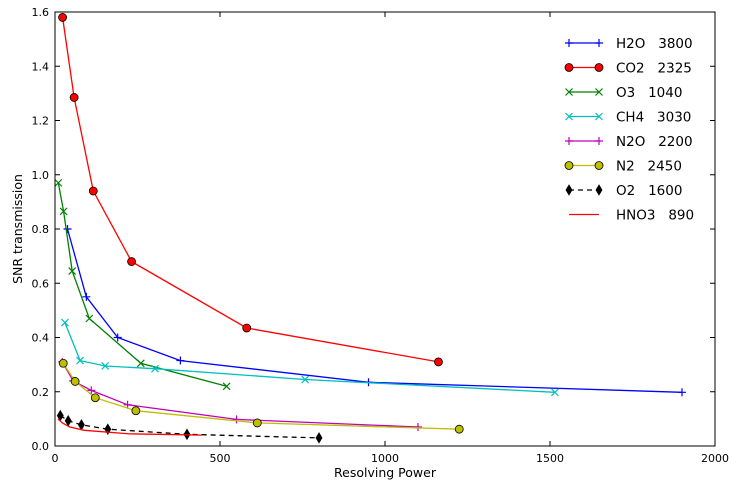  What do you see at coordinates (41, 121) in the screenshot?
I see `y-tick-label: 1.2` at bounding box center [41, 121].